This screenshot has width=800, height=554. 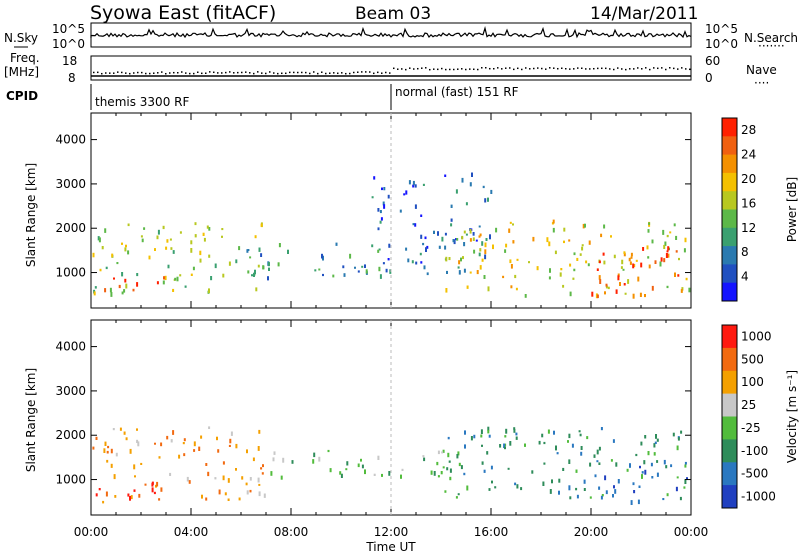 I want to click on colorbar-frame, so click(x=729, y=416).